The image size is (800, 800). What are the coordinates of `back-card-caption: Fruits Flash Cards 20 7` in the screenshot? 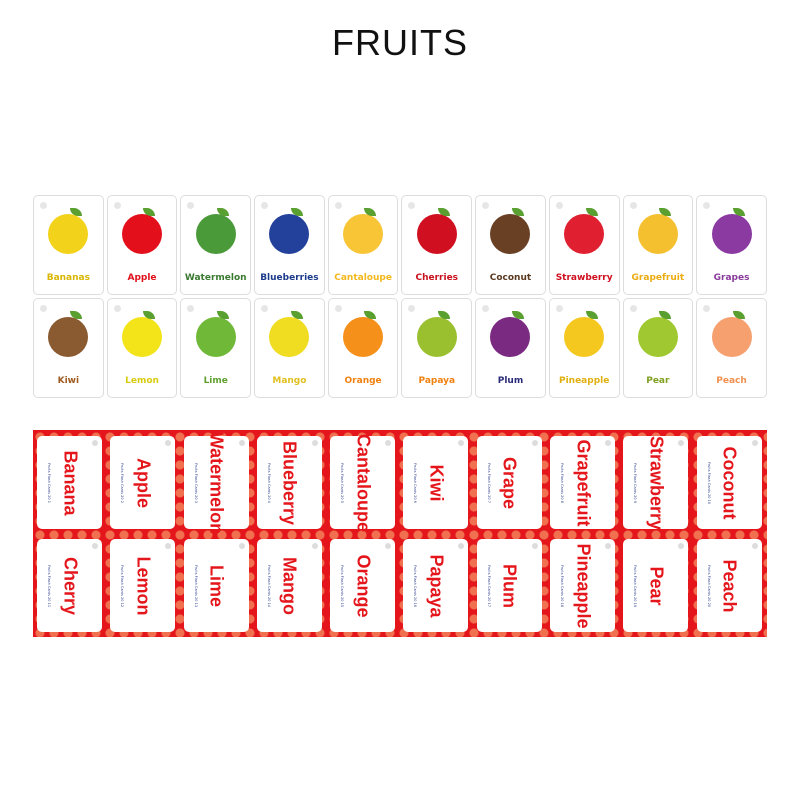 It's located at (488, 482).